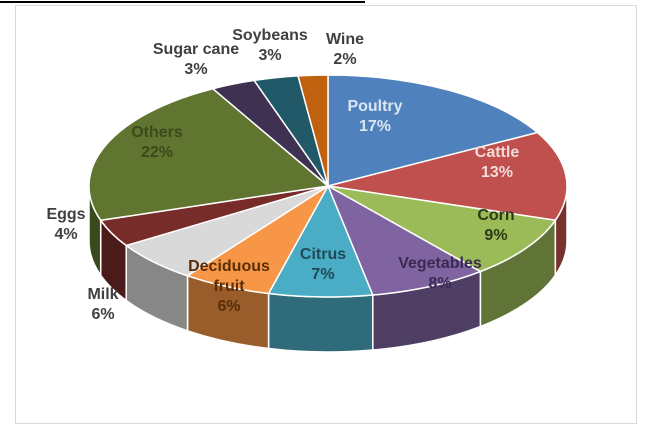 Image resolution: width=646 pixels, height=424 pixels. Describe the element at coordinates (497, 163) in the screenshot. I see `data-label: Cattle 13%` at that location.